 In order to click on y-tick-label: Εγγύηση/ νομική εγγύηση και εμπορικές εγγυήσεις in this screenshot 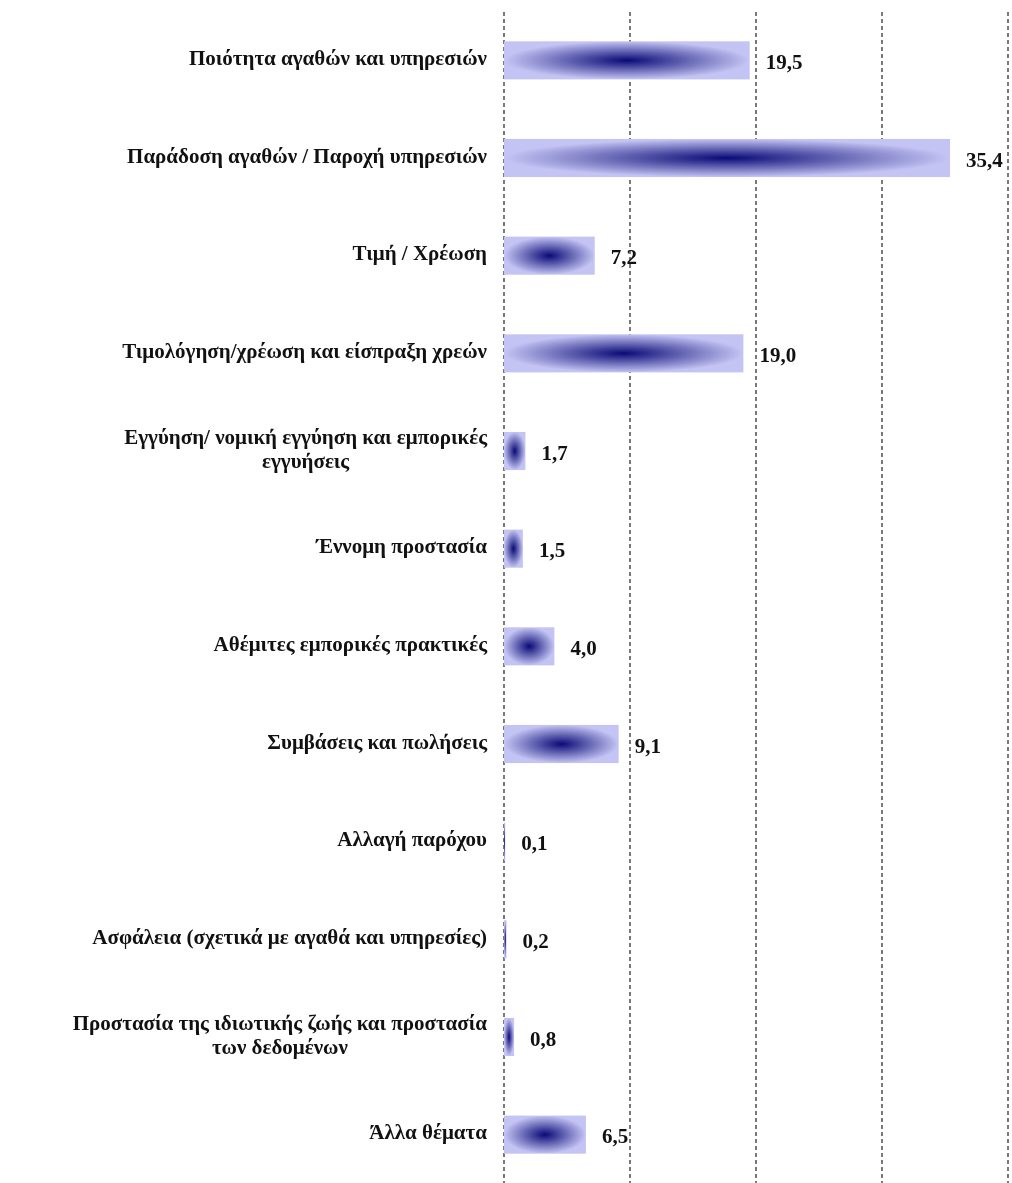, I will do `click(306, 448)`.